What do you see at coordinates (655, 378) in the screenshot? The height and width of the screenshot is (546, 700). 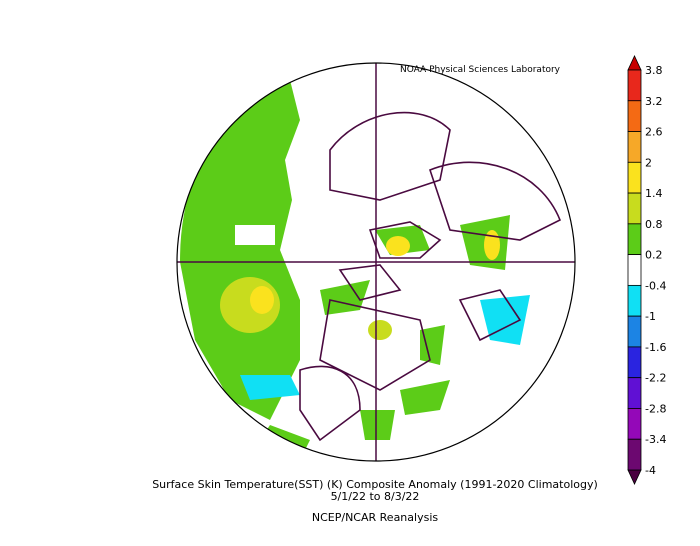 I see `colorbar-label: -2.2` at bounding box center [655, 378].